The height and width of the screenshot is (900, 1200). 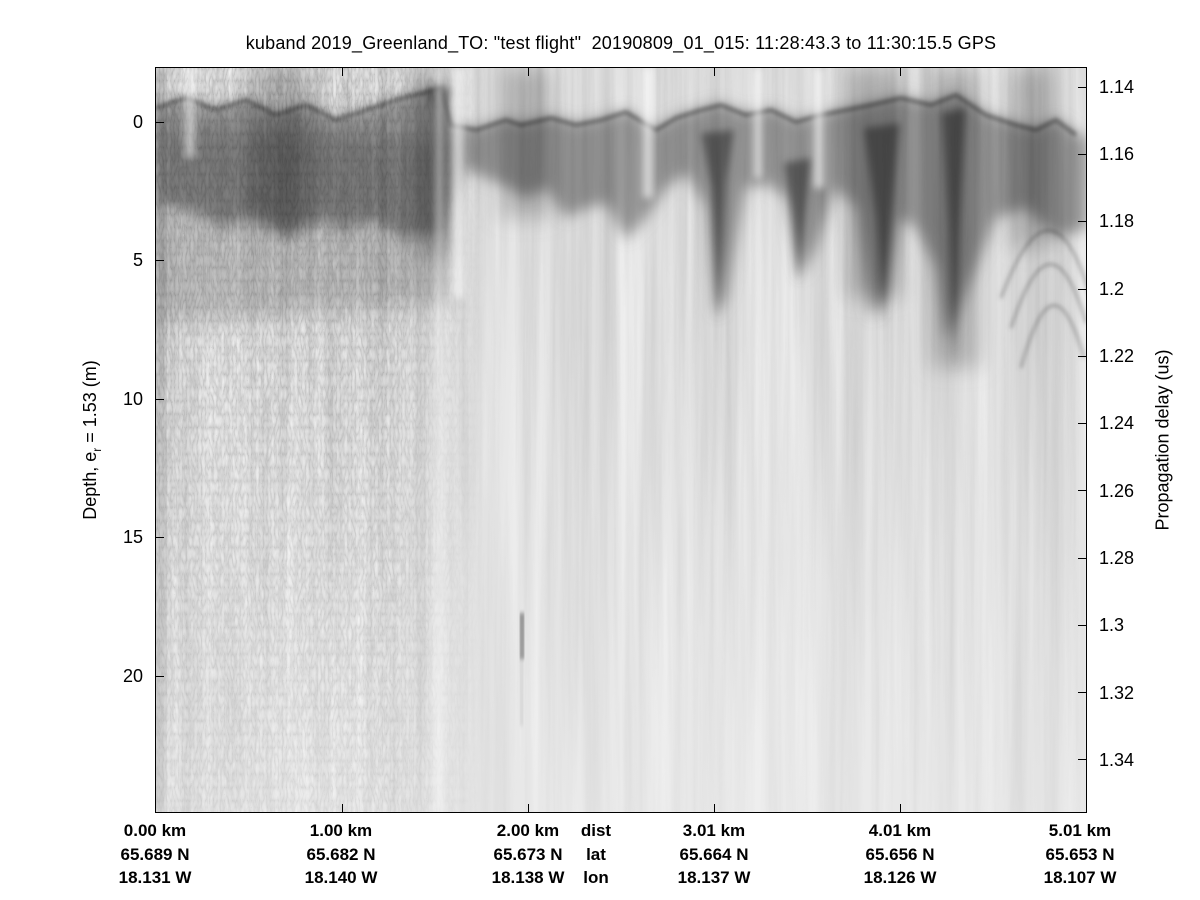 I want to click on x-axis-row-labels: dist lat lon, so click(x=596, y=854).